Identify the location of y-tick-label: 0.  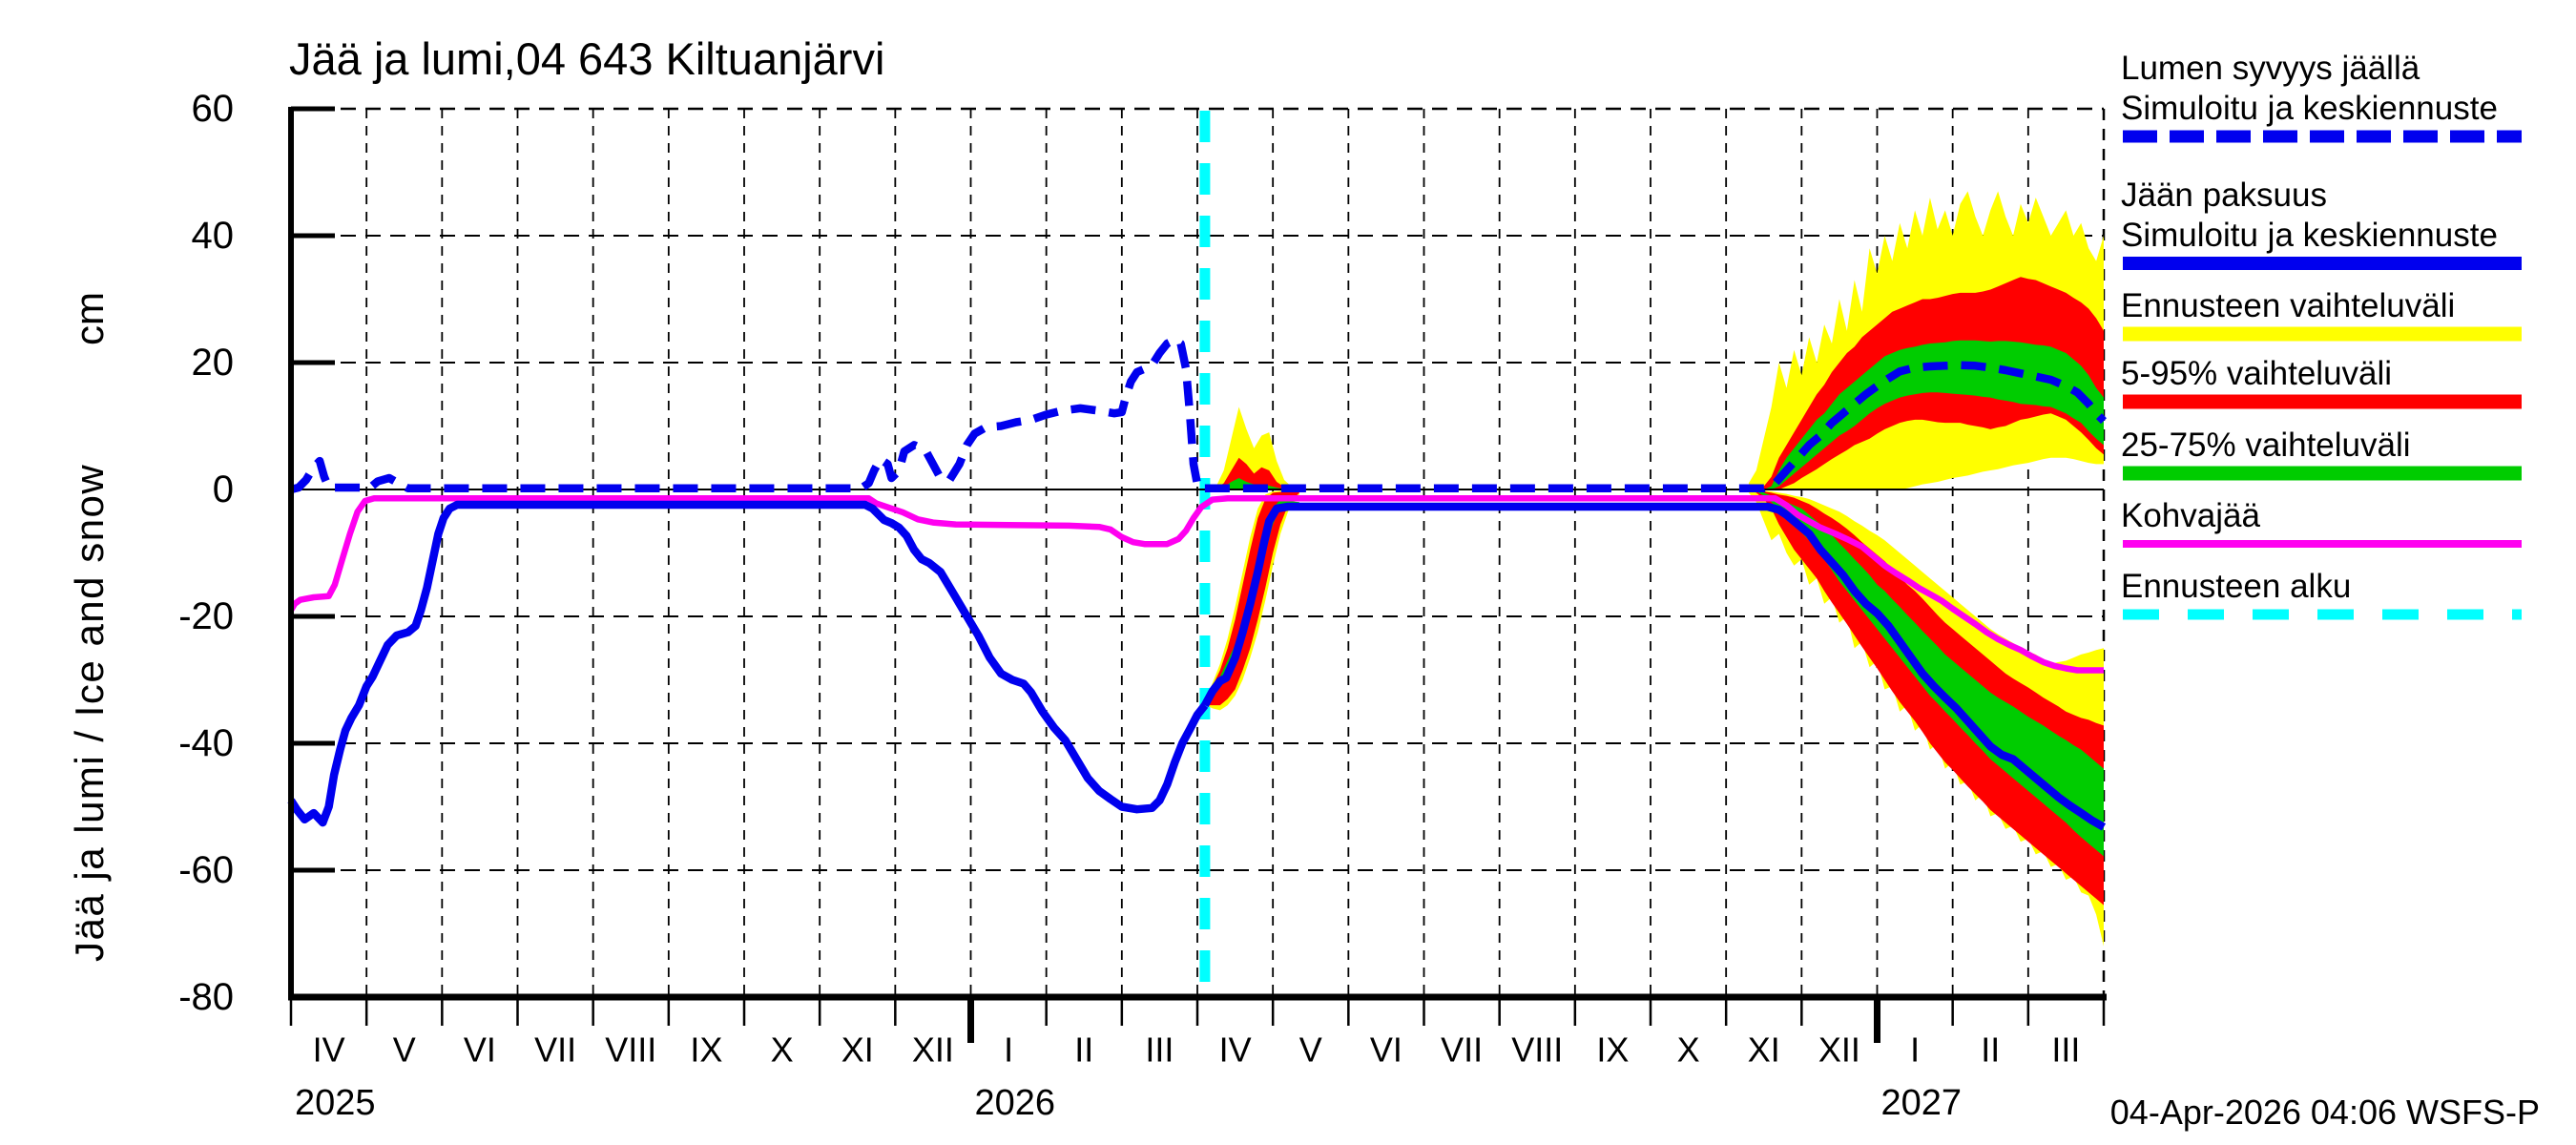
(223, 489).